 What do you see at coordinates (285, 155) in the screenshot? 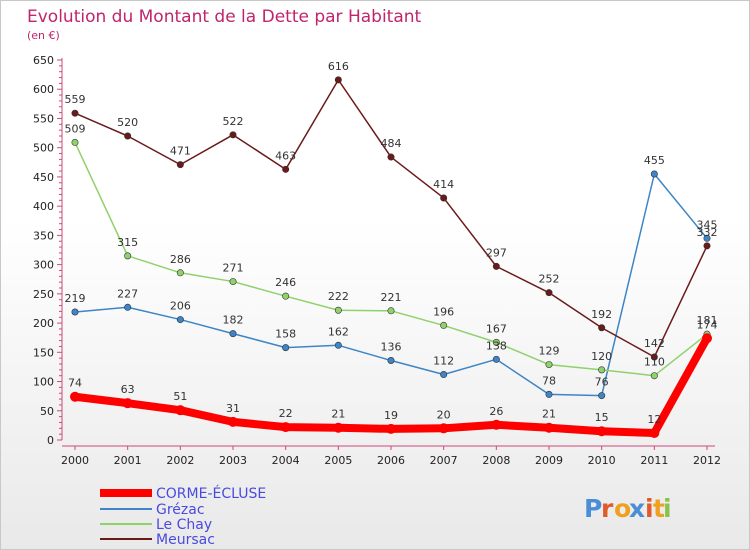
I see `data-label: 463` at bounding box center [285, 155].